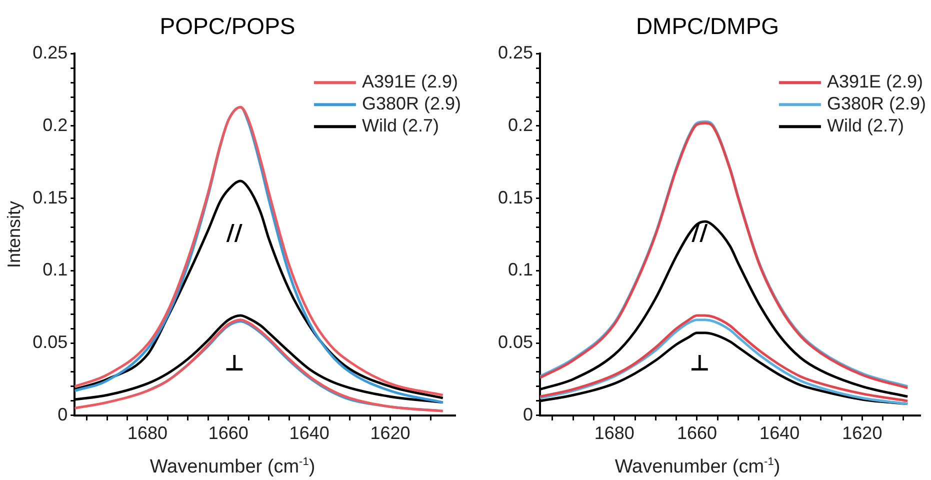 The height and width of the screenshot is (480, 931). I want to click on chart-title: POPC/POPS, so click(228, 26).